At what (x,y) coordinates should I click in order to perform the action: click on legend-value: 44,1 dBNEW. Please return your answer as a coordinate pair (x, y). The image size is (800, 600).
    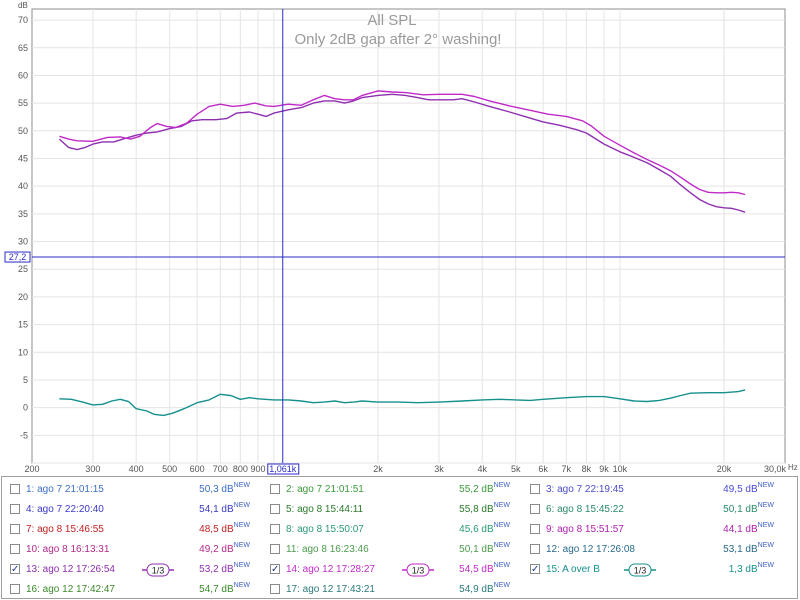
    Looking at the image, I should click on (748, 528).